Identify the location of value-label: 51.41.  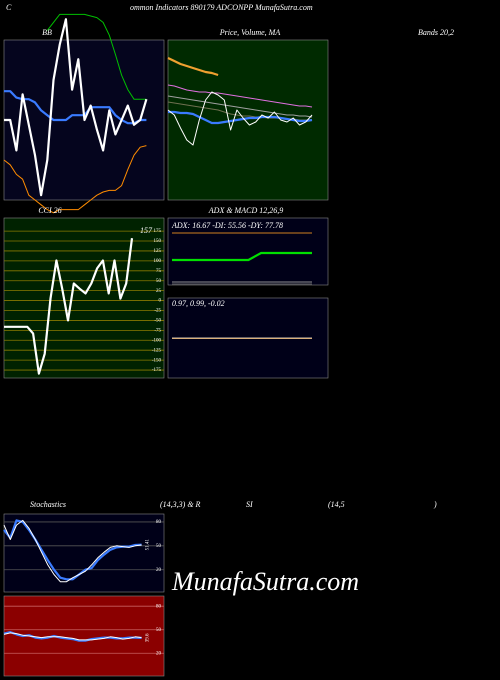
(148, 545).